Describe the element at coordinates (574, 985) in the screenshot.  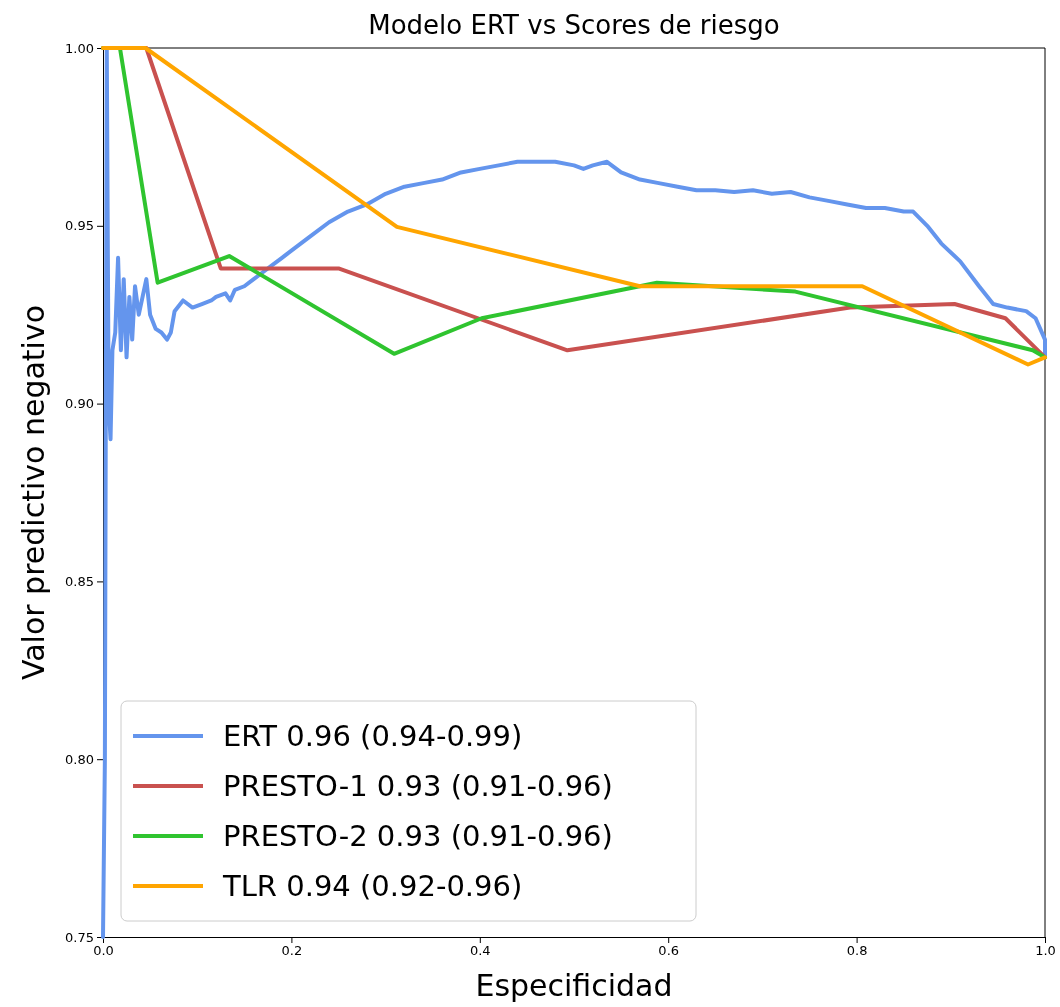
I see `x-axis-title: Especificidad` at that location.